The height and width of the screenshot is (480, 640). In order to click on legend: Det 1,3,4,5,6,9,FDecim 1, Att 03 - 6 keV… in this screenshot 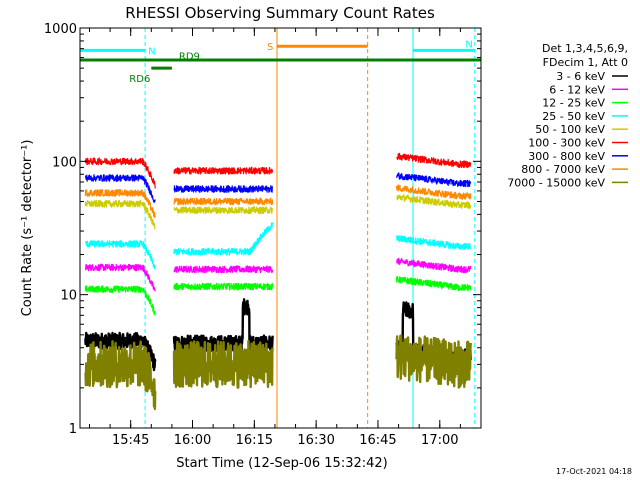, I will do `click(567, 115)`.